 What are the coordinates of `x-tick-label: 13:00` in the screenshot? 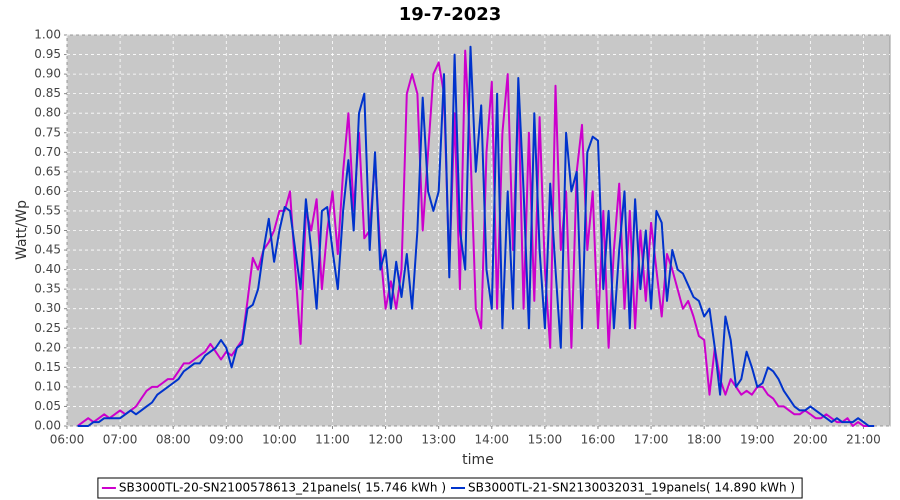 It's located at (438, 440).